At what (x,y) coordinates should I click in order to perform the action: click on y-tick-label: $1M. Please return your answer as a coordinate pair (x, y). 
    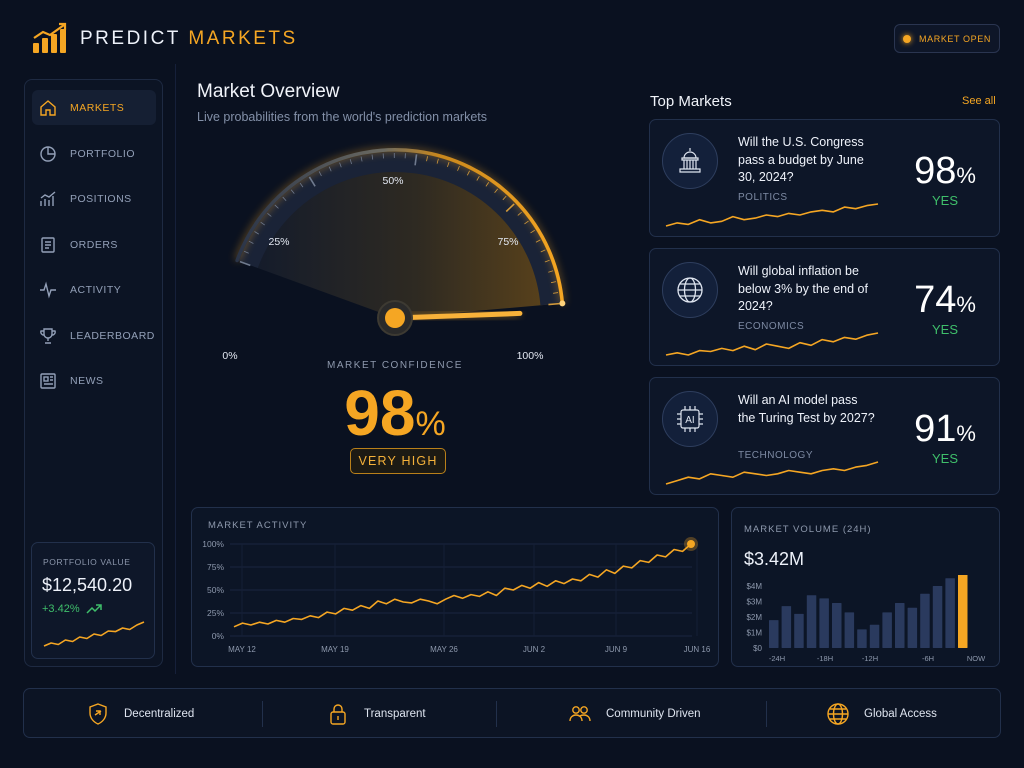
    Looking at the image, I should click on (754, 633).